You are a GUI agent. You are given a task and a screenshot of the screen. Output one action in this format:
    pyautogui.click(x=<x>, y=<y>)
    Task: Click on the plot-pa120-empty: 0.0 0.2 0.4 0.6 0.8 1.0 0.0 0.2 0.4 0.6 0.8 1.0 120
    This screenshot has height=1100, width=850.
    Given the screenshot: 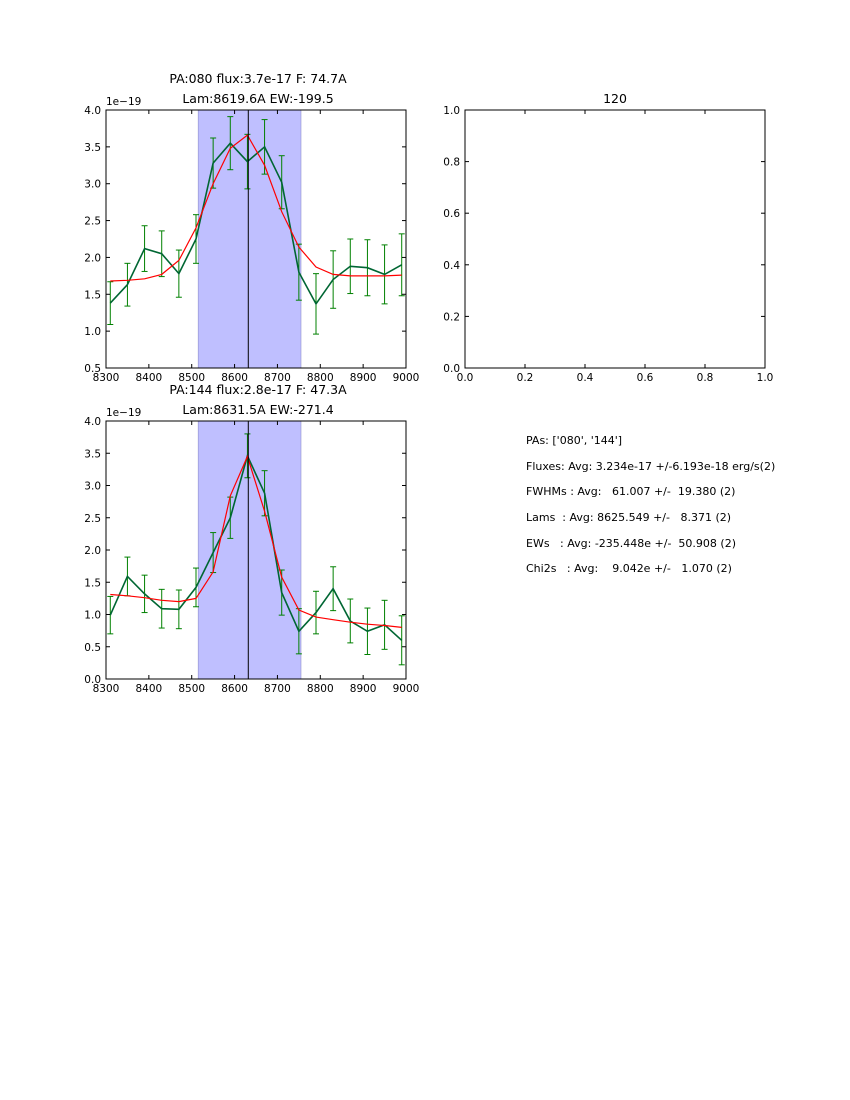 What is the action you would take?
    pyautogui.click(x=608, y=237)
    